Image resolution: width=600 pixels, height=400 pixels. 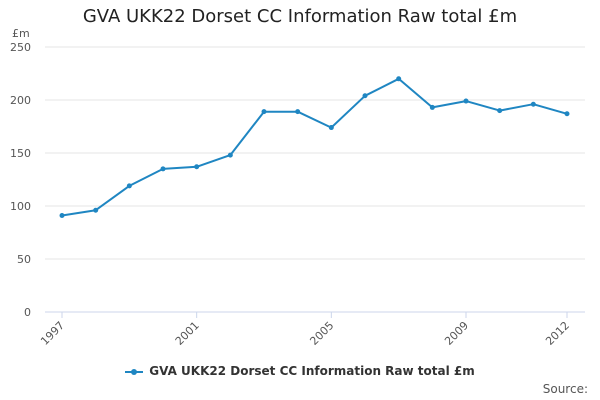 I want to click on y-axis-unit-label: £m, so click(x=21, y=33).